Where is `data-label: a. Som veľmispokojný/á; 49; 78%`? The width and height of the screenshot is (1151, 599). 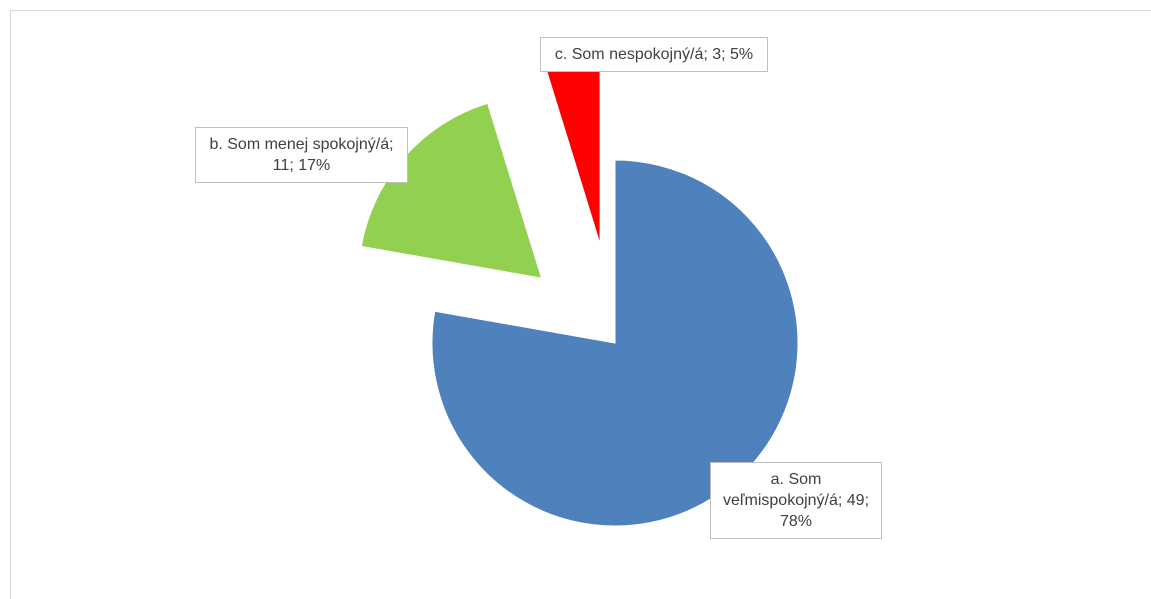 data-label: a. Som veľmispokojný/á; 49; 78% is located at coordinates (796, 500).